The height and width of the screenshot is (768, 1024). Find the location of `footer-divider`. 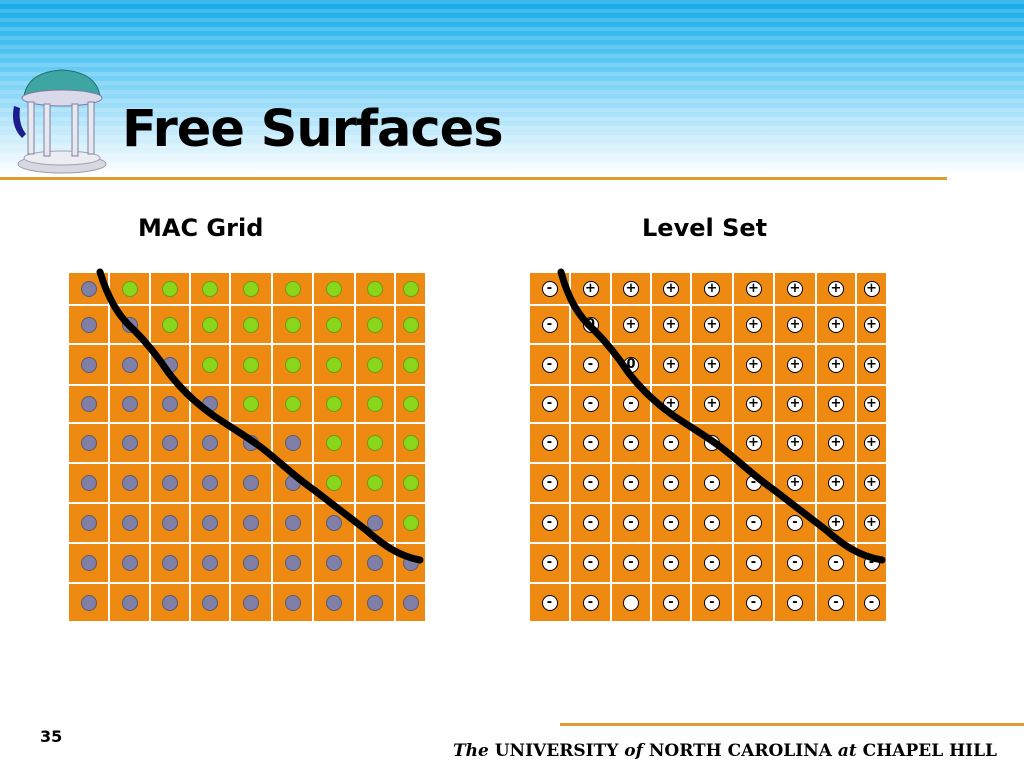

footer-divider is located at coordinates (792, 724).